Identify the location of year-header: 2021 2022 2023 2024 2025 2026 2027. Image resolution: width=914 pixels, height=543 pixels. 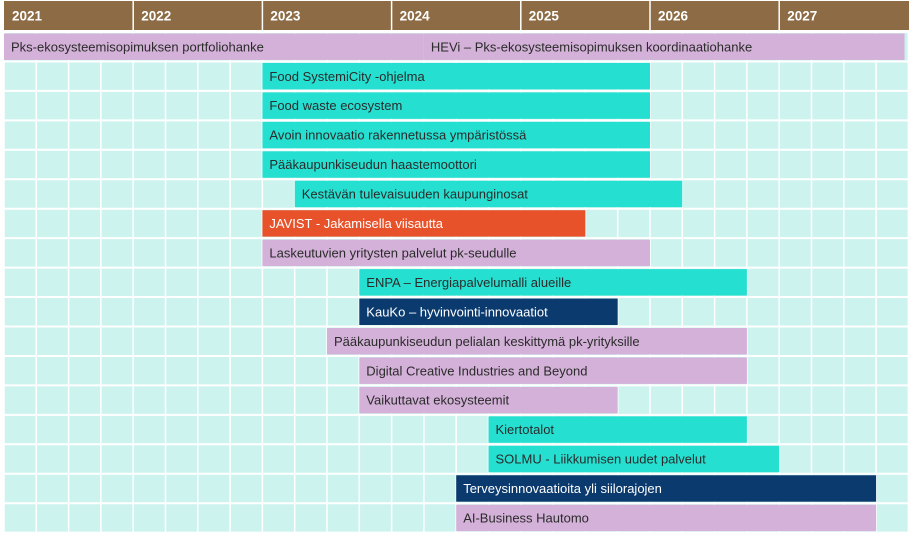
(456, 15).